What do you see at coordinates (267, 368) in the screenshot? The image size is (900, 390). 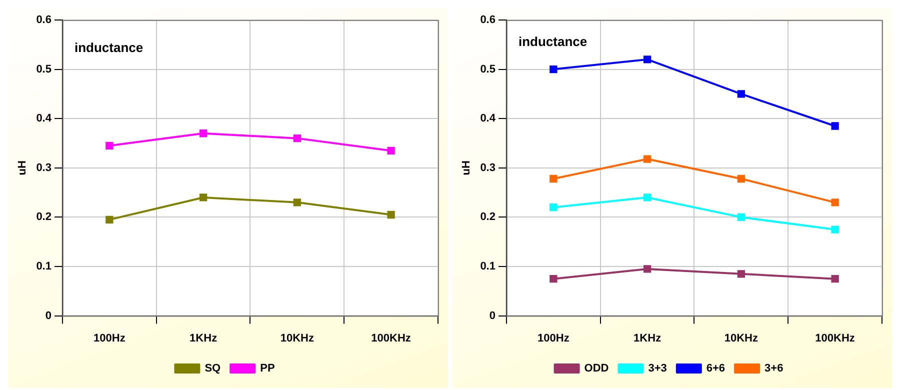 I see `legend-label: PP` at bounding box center [267, 368].